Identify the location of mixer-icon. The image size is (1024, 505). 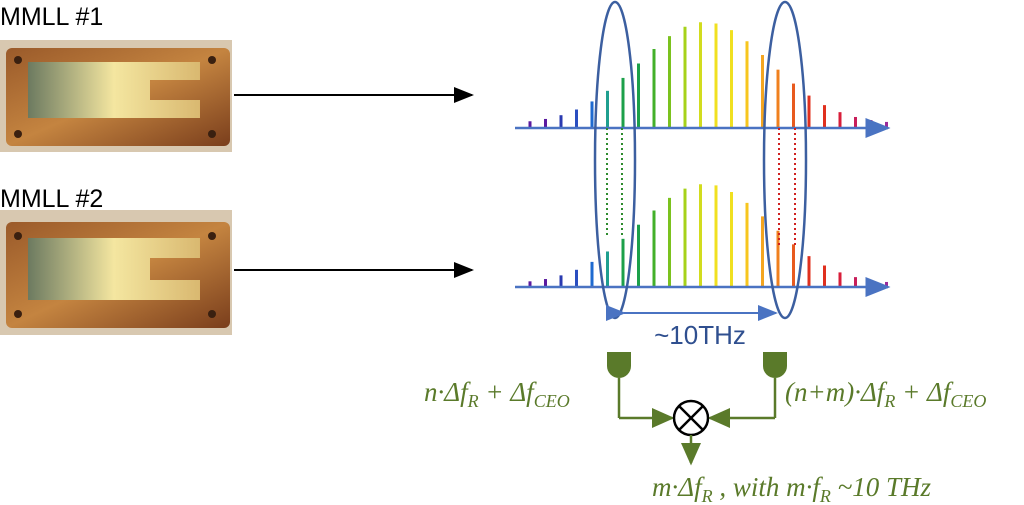
(691, 418).